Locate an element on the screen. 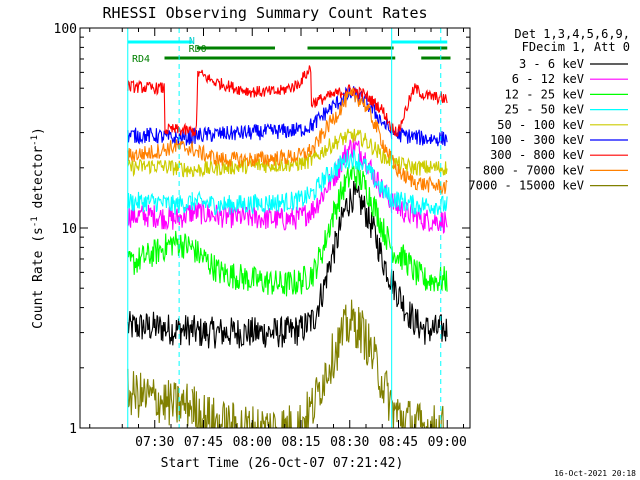 Image resolution: width=640 pixels, height=480 pixels. legend-label-4: 50 - 100 keV is located at coordinates (540, 125).